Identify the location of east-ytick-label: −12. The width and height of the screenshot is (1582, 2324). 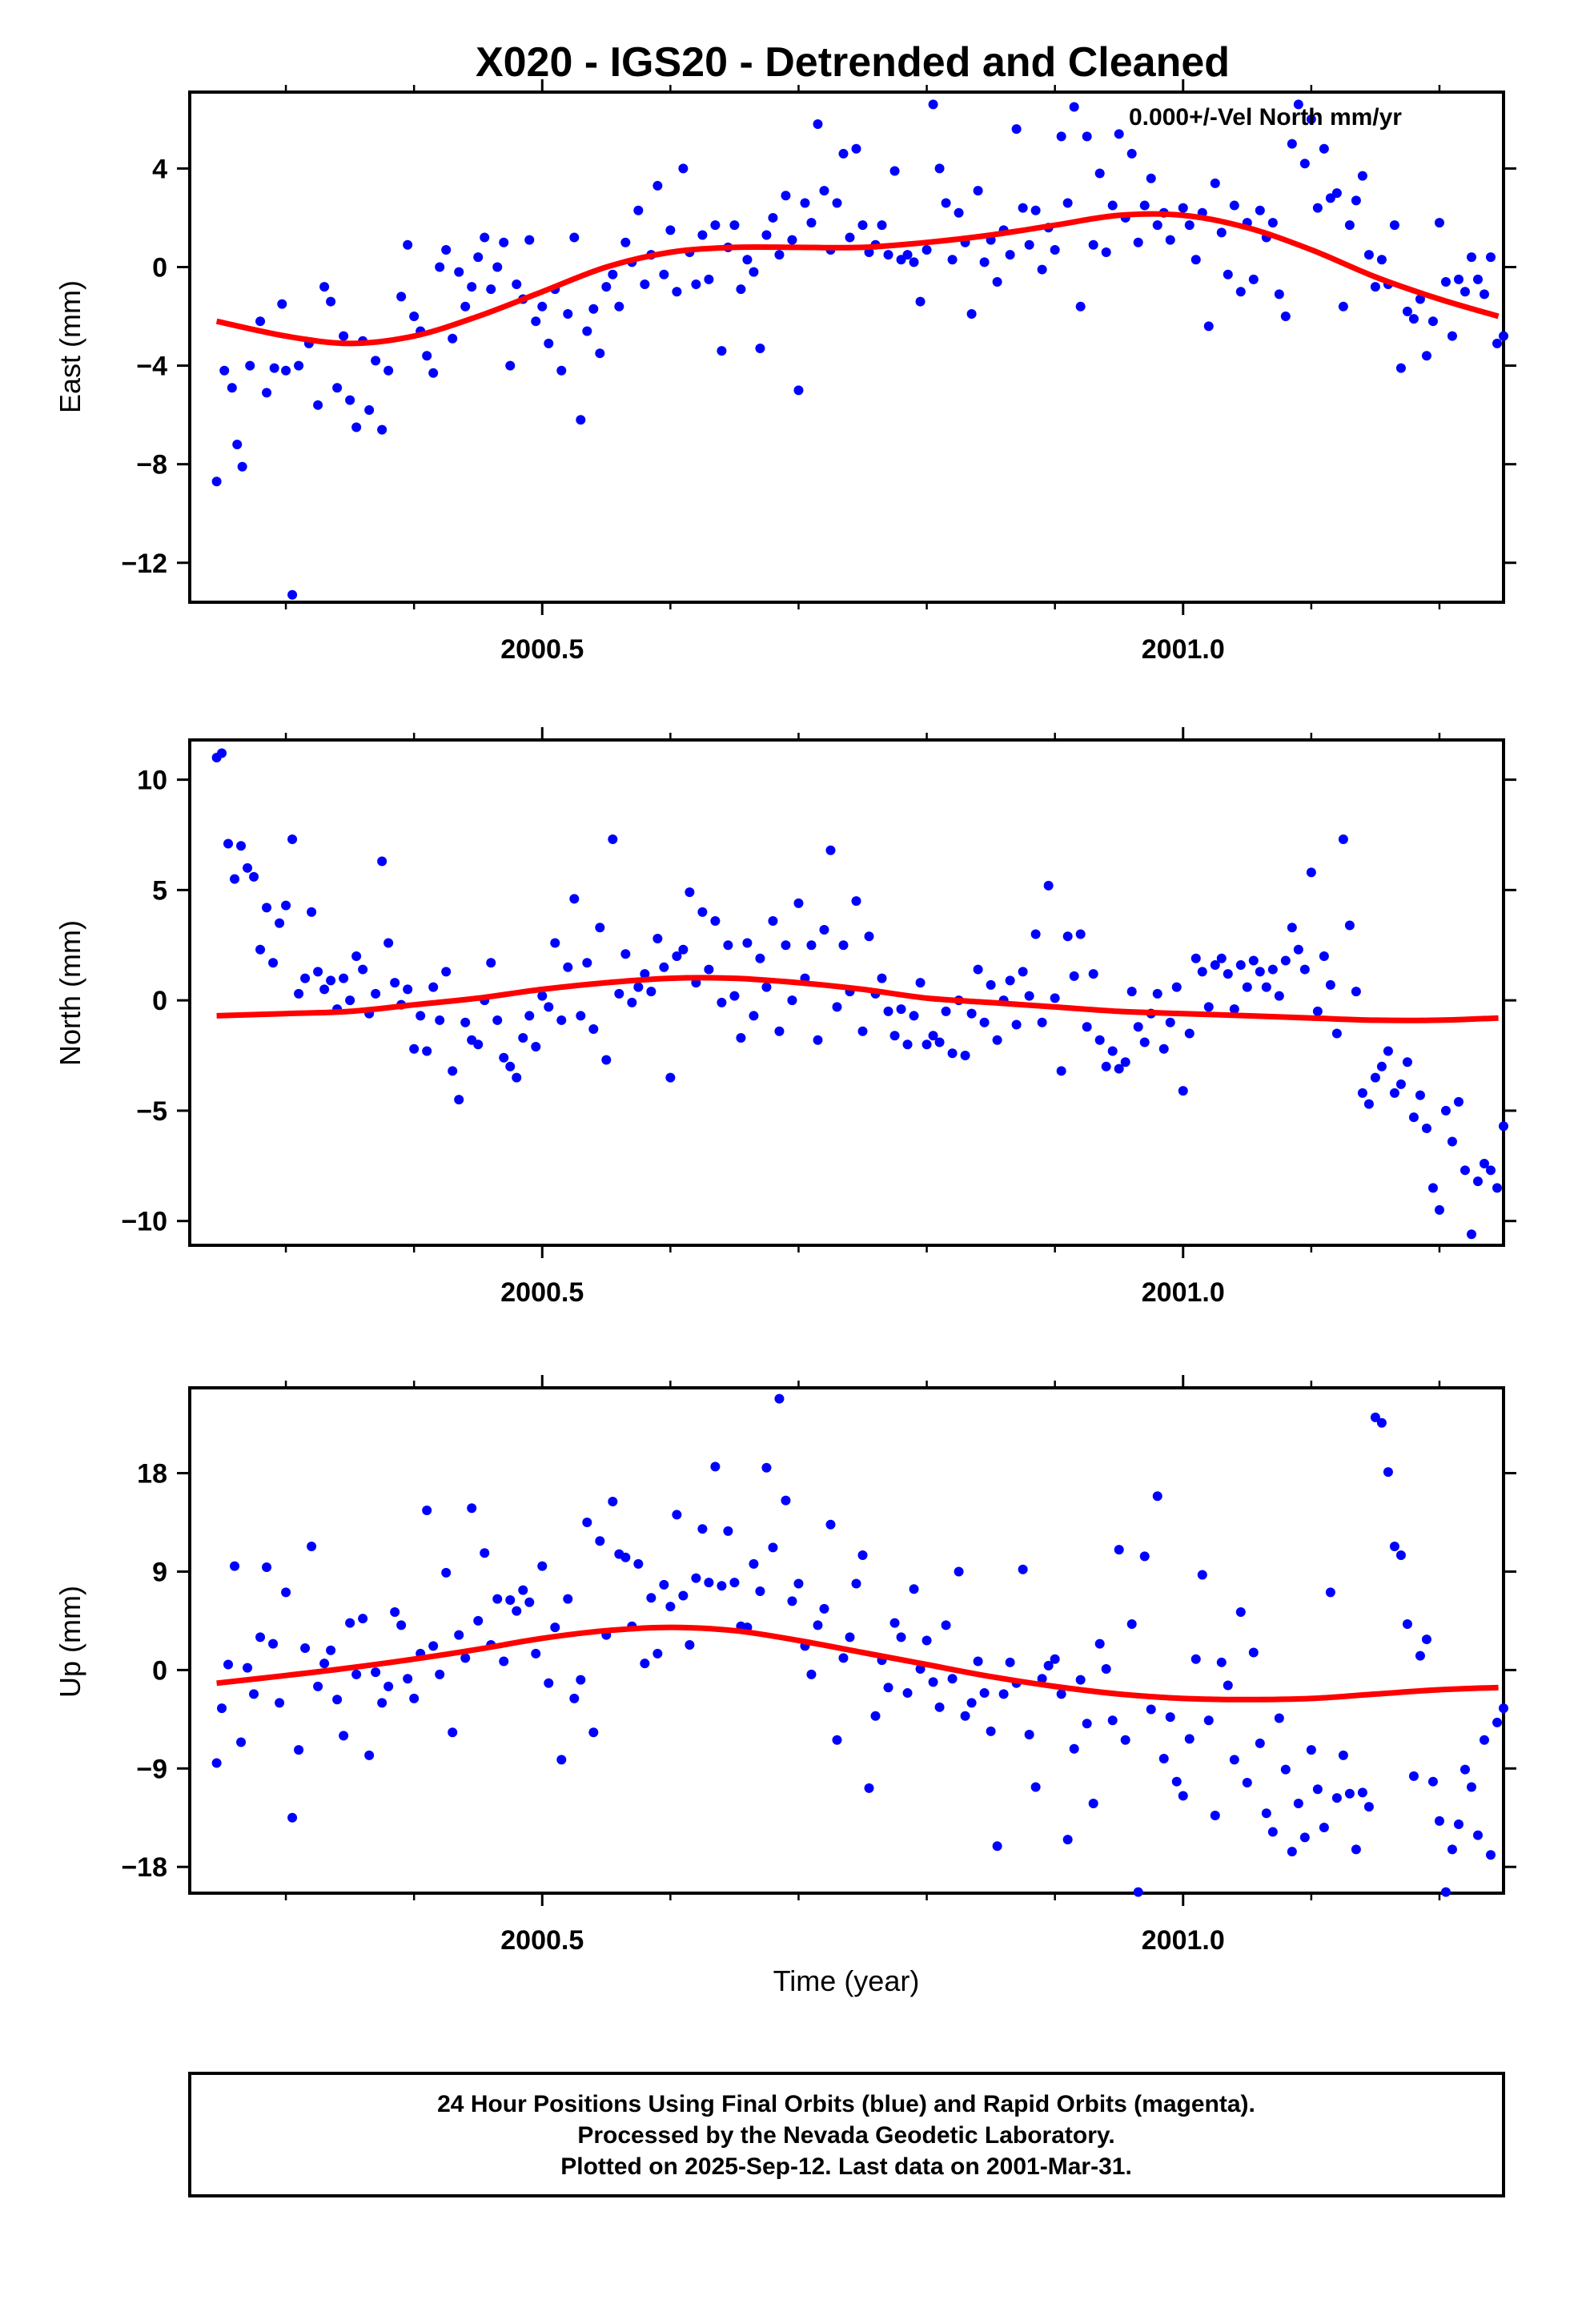
(144, 564).